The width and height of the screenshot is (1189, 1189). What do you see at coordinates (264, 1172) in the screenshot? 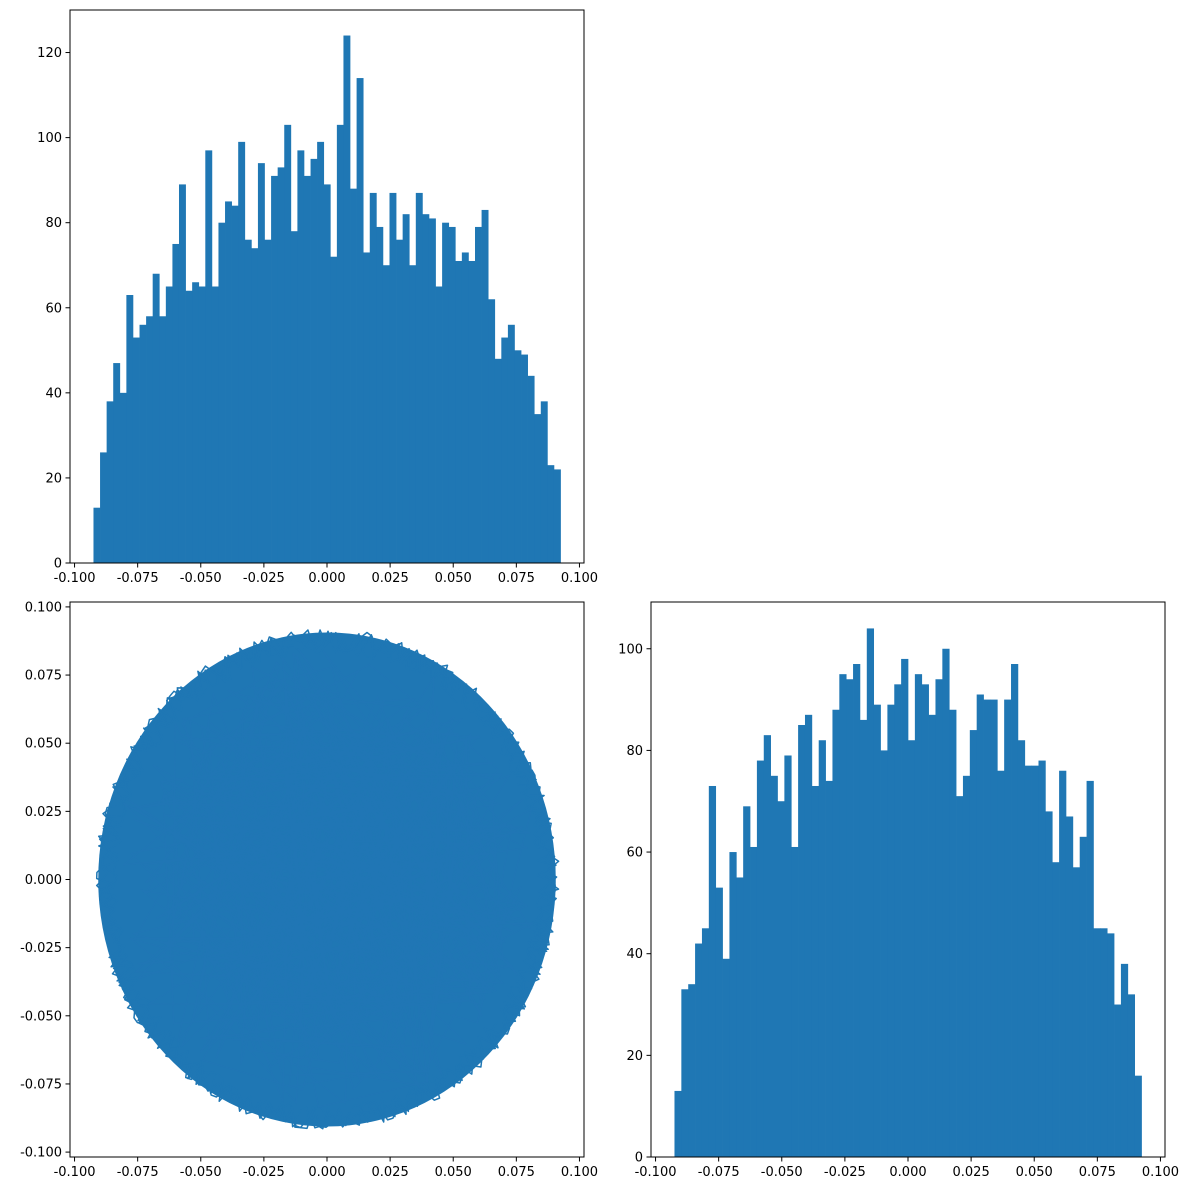
I see `x-tick-label: -0.025` at bounding box center [264, 1172].